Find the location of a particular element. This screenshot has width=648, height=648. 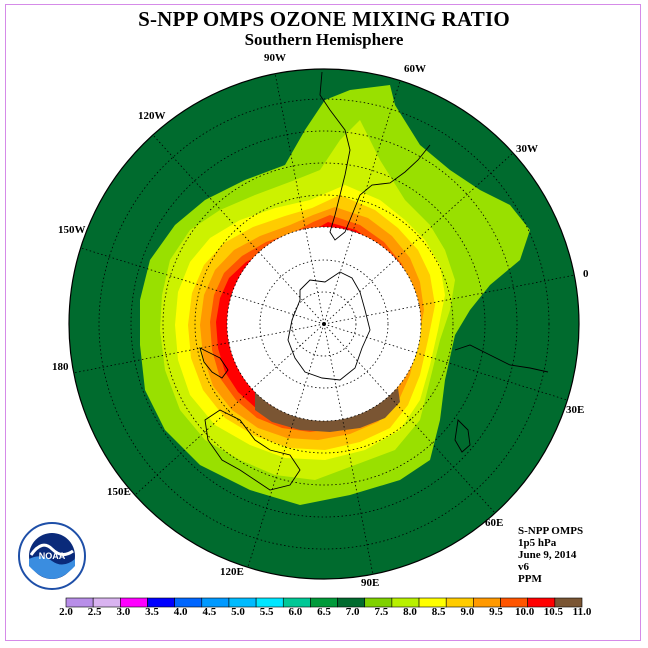

colorbar-tick-label: 2.0 is located at coordinates (66, 612).